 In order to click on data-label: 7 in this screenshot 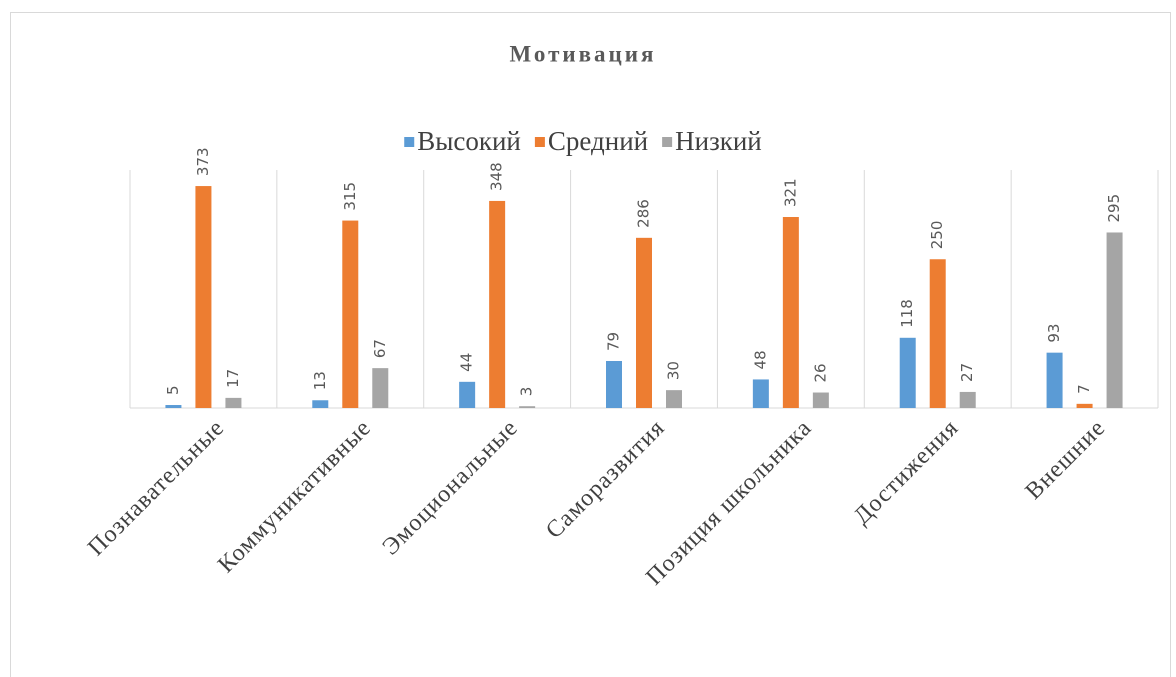, I will do `click(1084, 389)`.